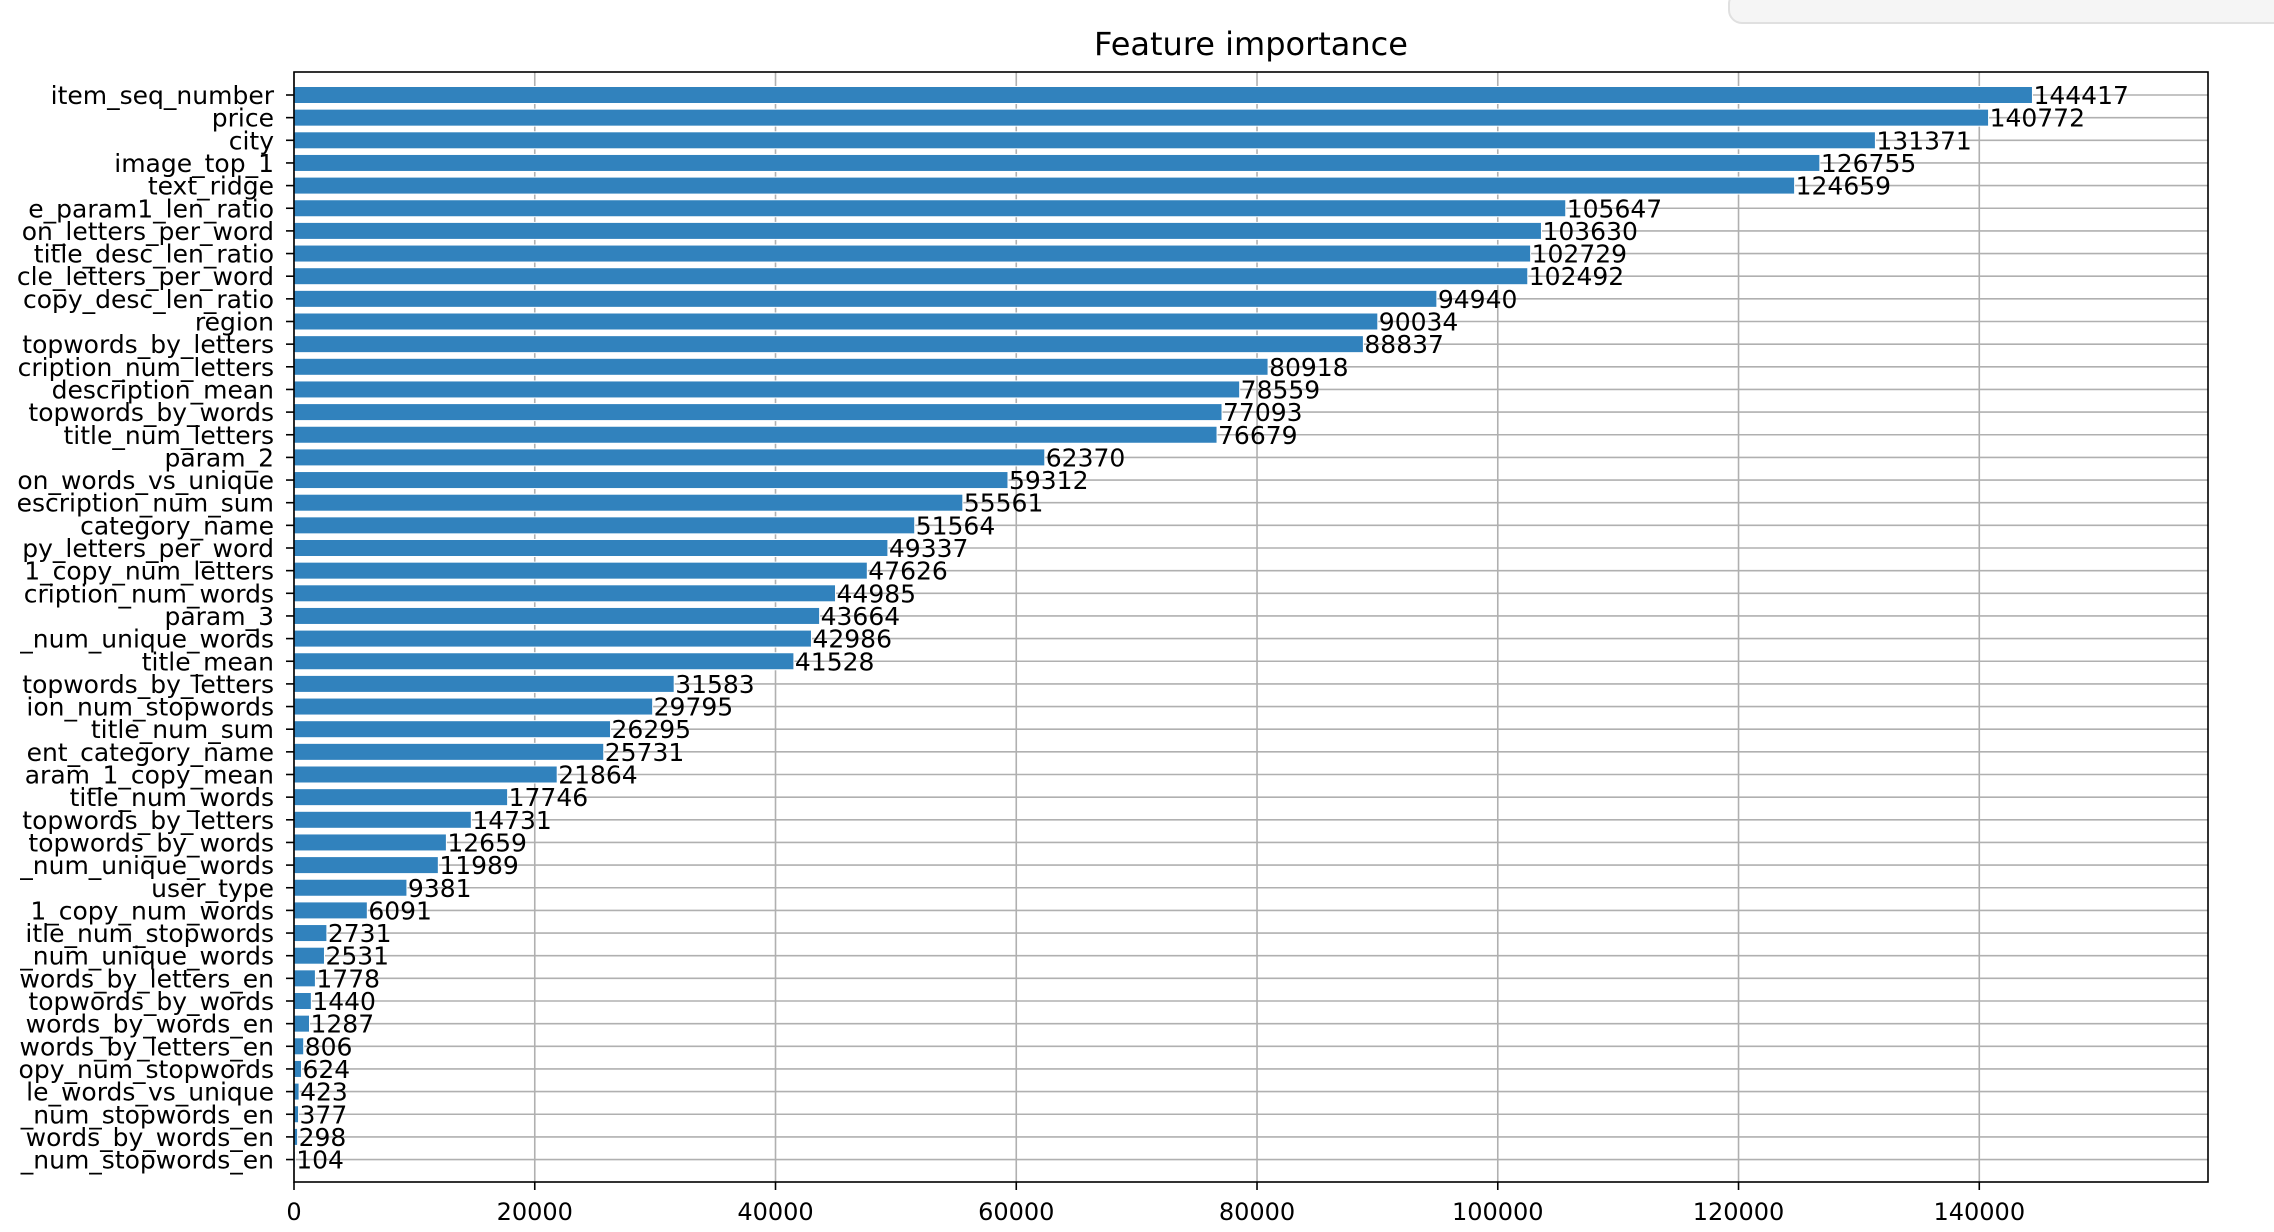  Describe the element at coordinates (146, 367) in the screenshot. I see `category-label: cription_num_letters` at that location.